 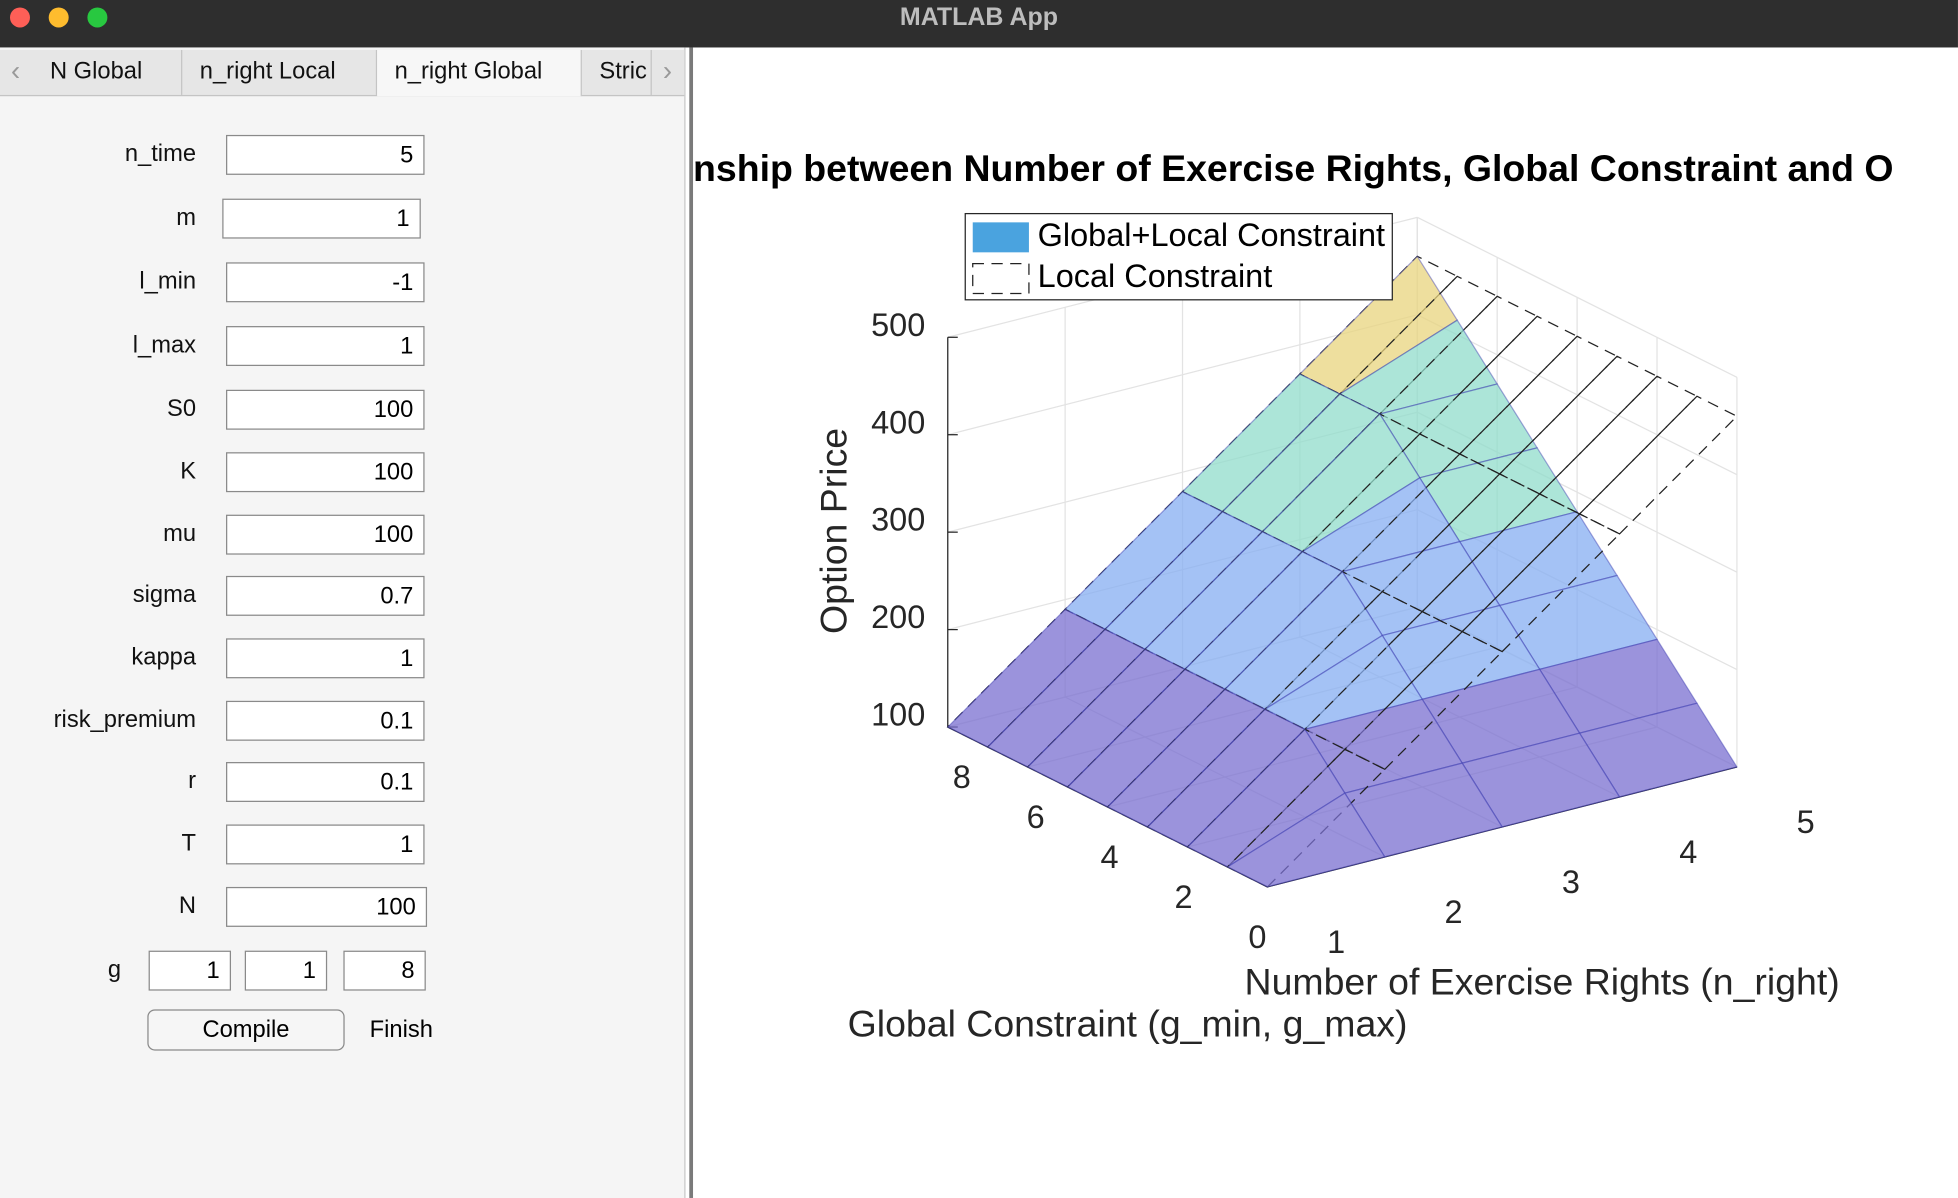 What do you see at coordinates (691, 622) in the screenshot?
I see `divider` at bounding box center [691, 622].